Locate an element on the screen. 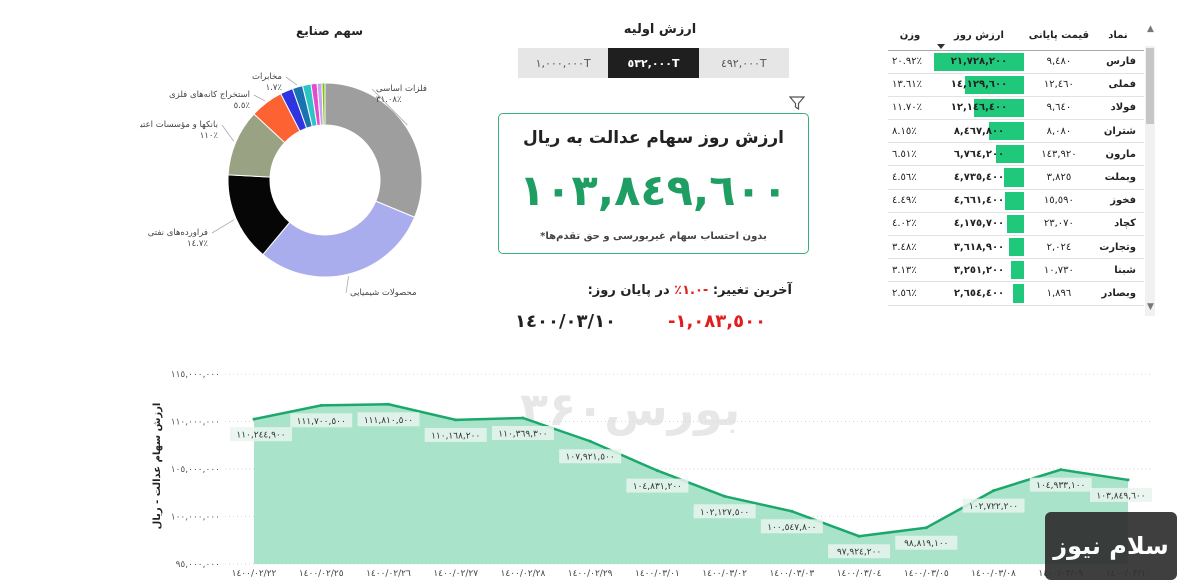  symbol-cell: وتجارت is located at coordinates (1117, 247).